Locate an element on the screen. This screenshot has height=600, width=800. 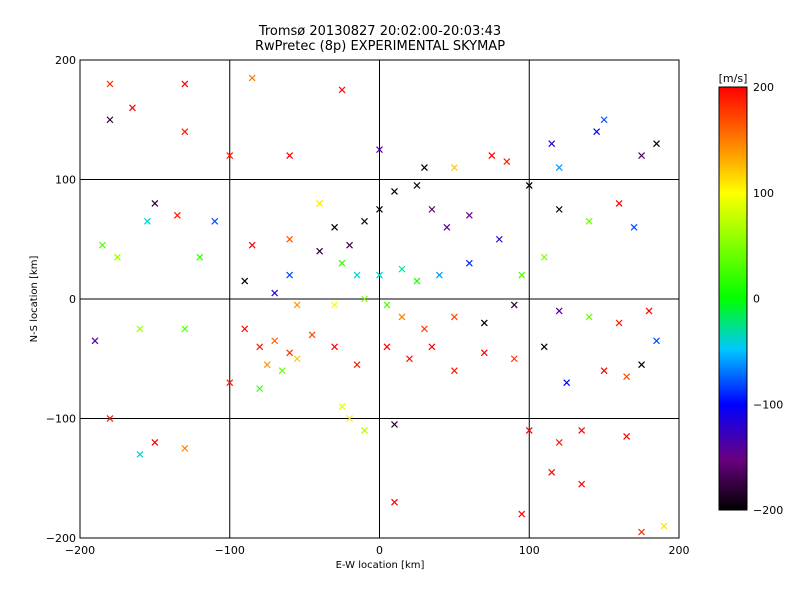
colorbar-tick-label: 200 is located at coordinates (763, 87).